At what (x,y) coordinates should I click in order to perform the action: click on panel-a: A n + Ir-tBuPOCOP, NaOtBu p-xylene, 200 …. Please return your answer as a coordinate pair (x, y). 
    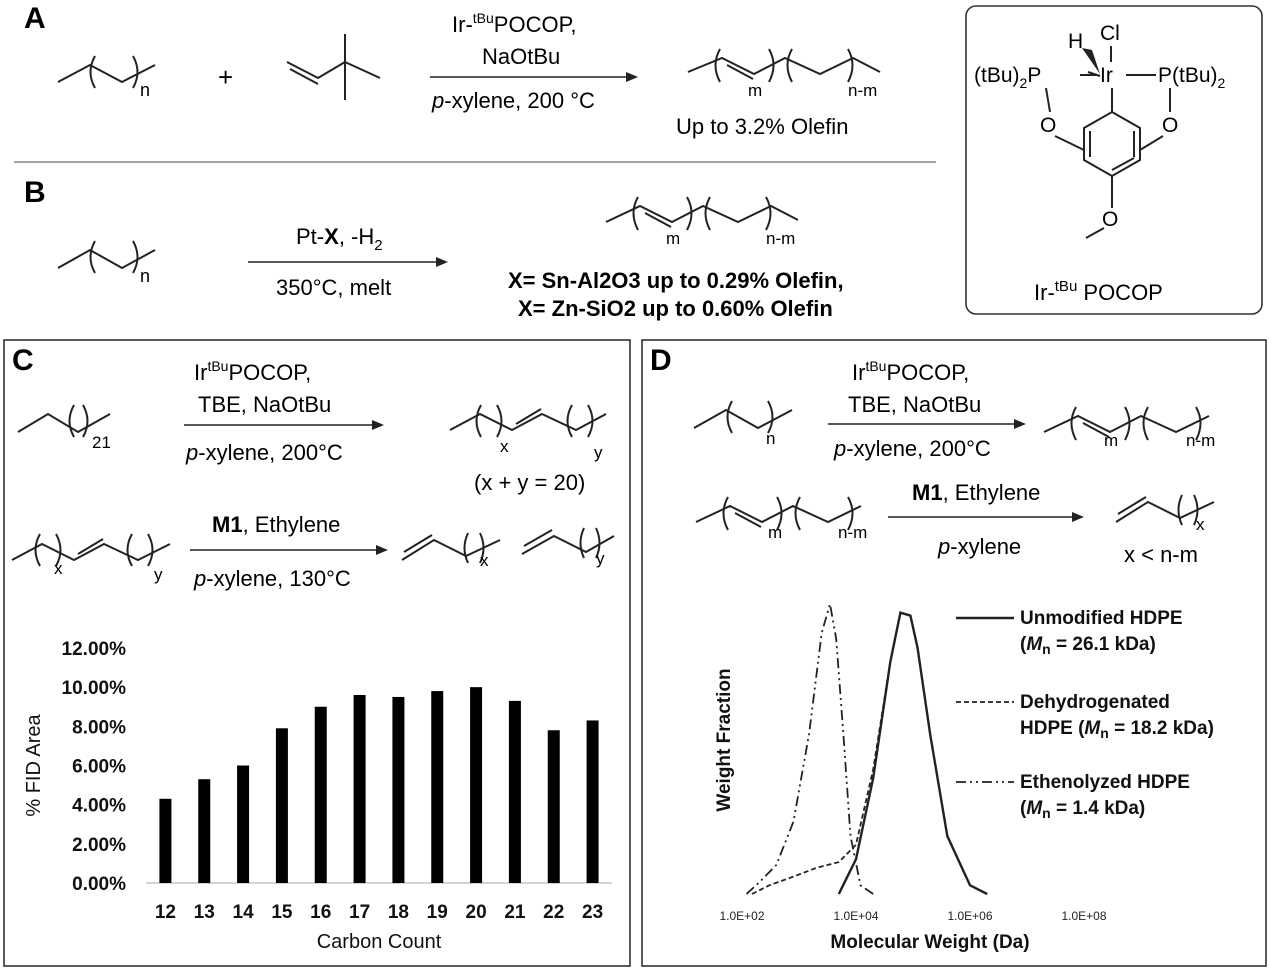
    Looking at the image, I should click on (452, 70).